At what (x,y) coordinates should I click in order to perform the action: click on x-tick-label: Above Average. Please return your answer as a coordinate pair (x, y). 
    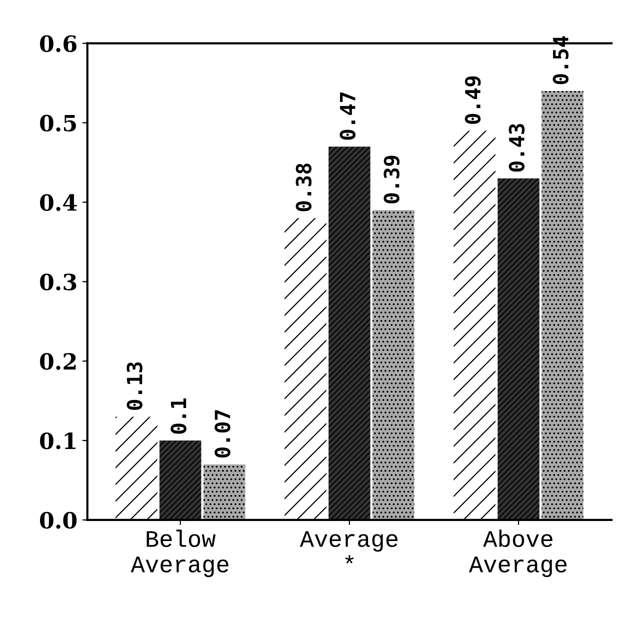
    Looking at the image, I should click on (517, 554).